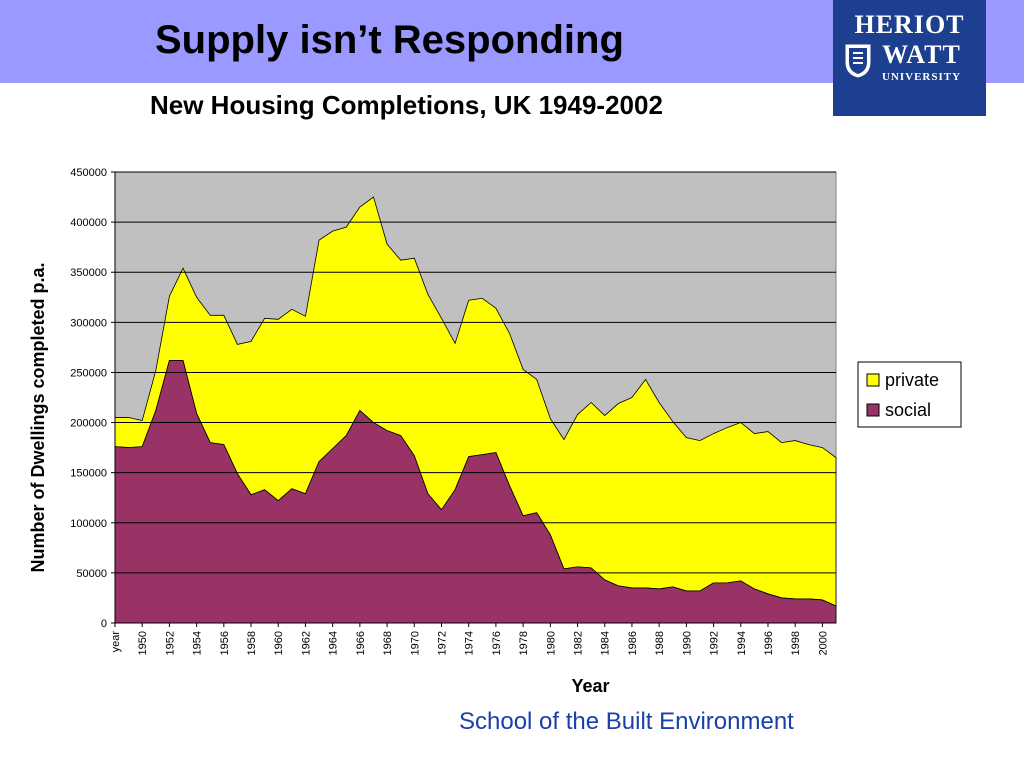 The height and width of the screenshot is (768, 1024). Describe the element at coordinates (742, 643) in the screenshot. I see `x-tick-label: 1994` at that location.